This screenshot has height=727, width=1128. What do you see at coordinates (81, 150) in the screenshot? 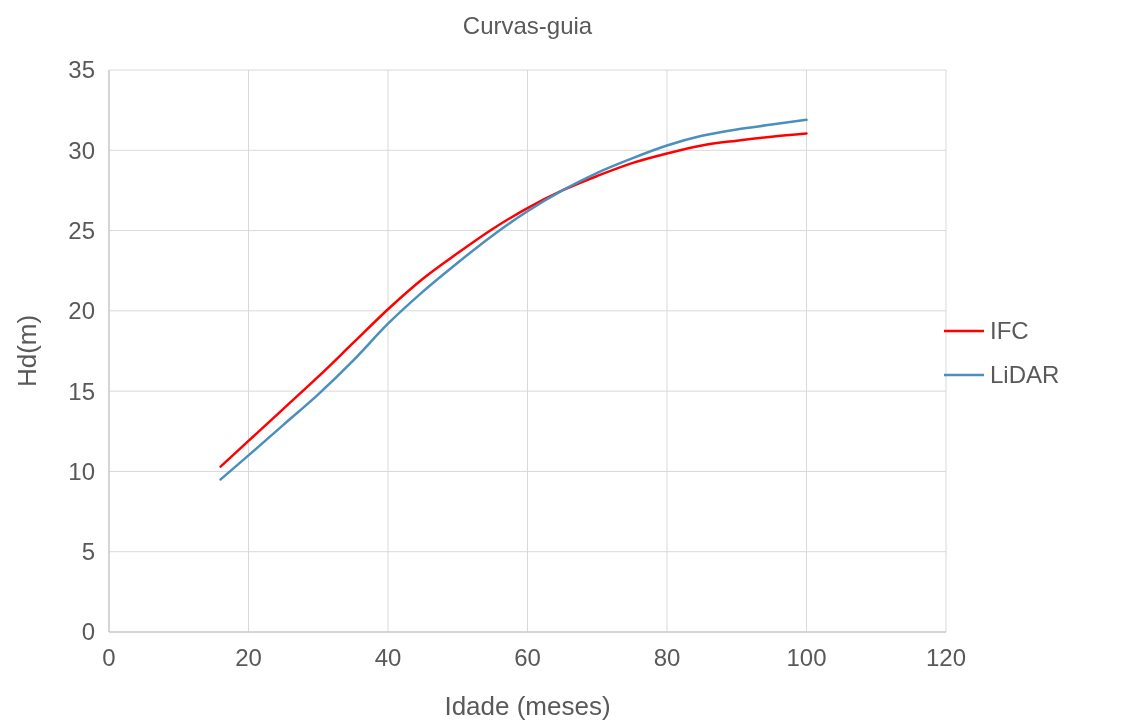
I see `y-tick-label: 30` at bounding box center [81, 150].